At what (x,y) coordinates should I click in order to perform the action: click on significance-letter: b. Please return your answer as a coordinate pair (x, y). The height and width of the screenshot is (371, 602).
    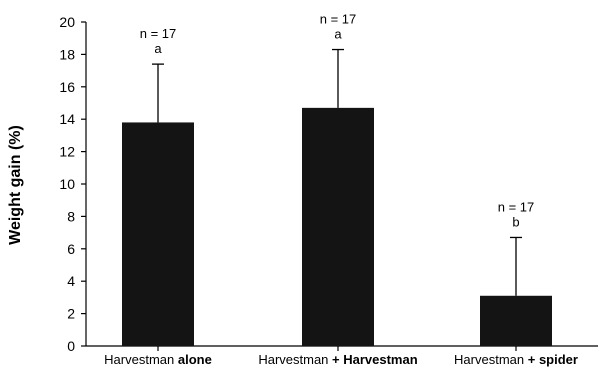
    Looking at the image, I should click on (515, 221).